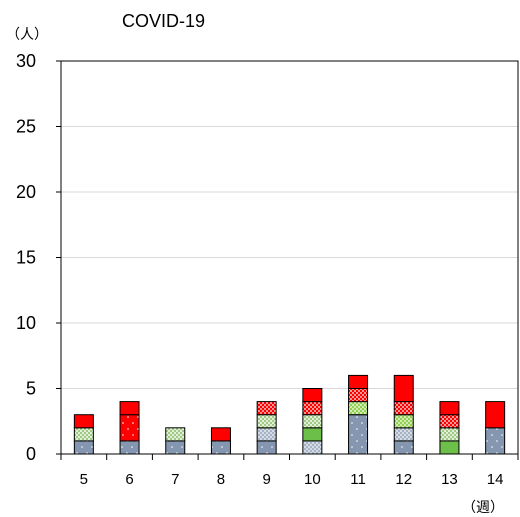 The image size is (520, 517). I want to click on bars, so click(289, 414).